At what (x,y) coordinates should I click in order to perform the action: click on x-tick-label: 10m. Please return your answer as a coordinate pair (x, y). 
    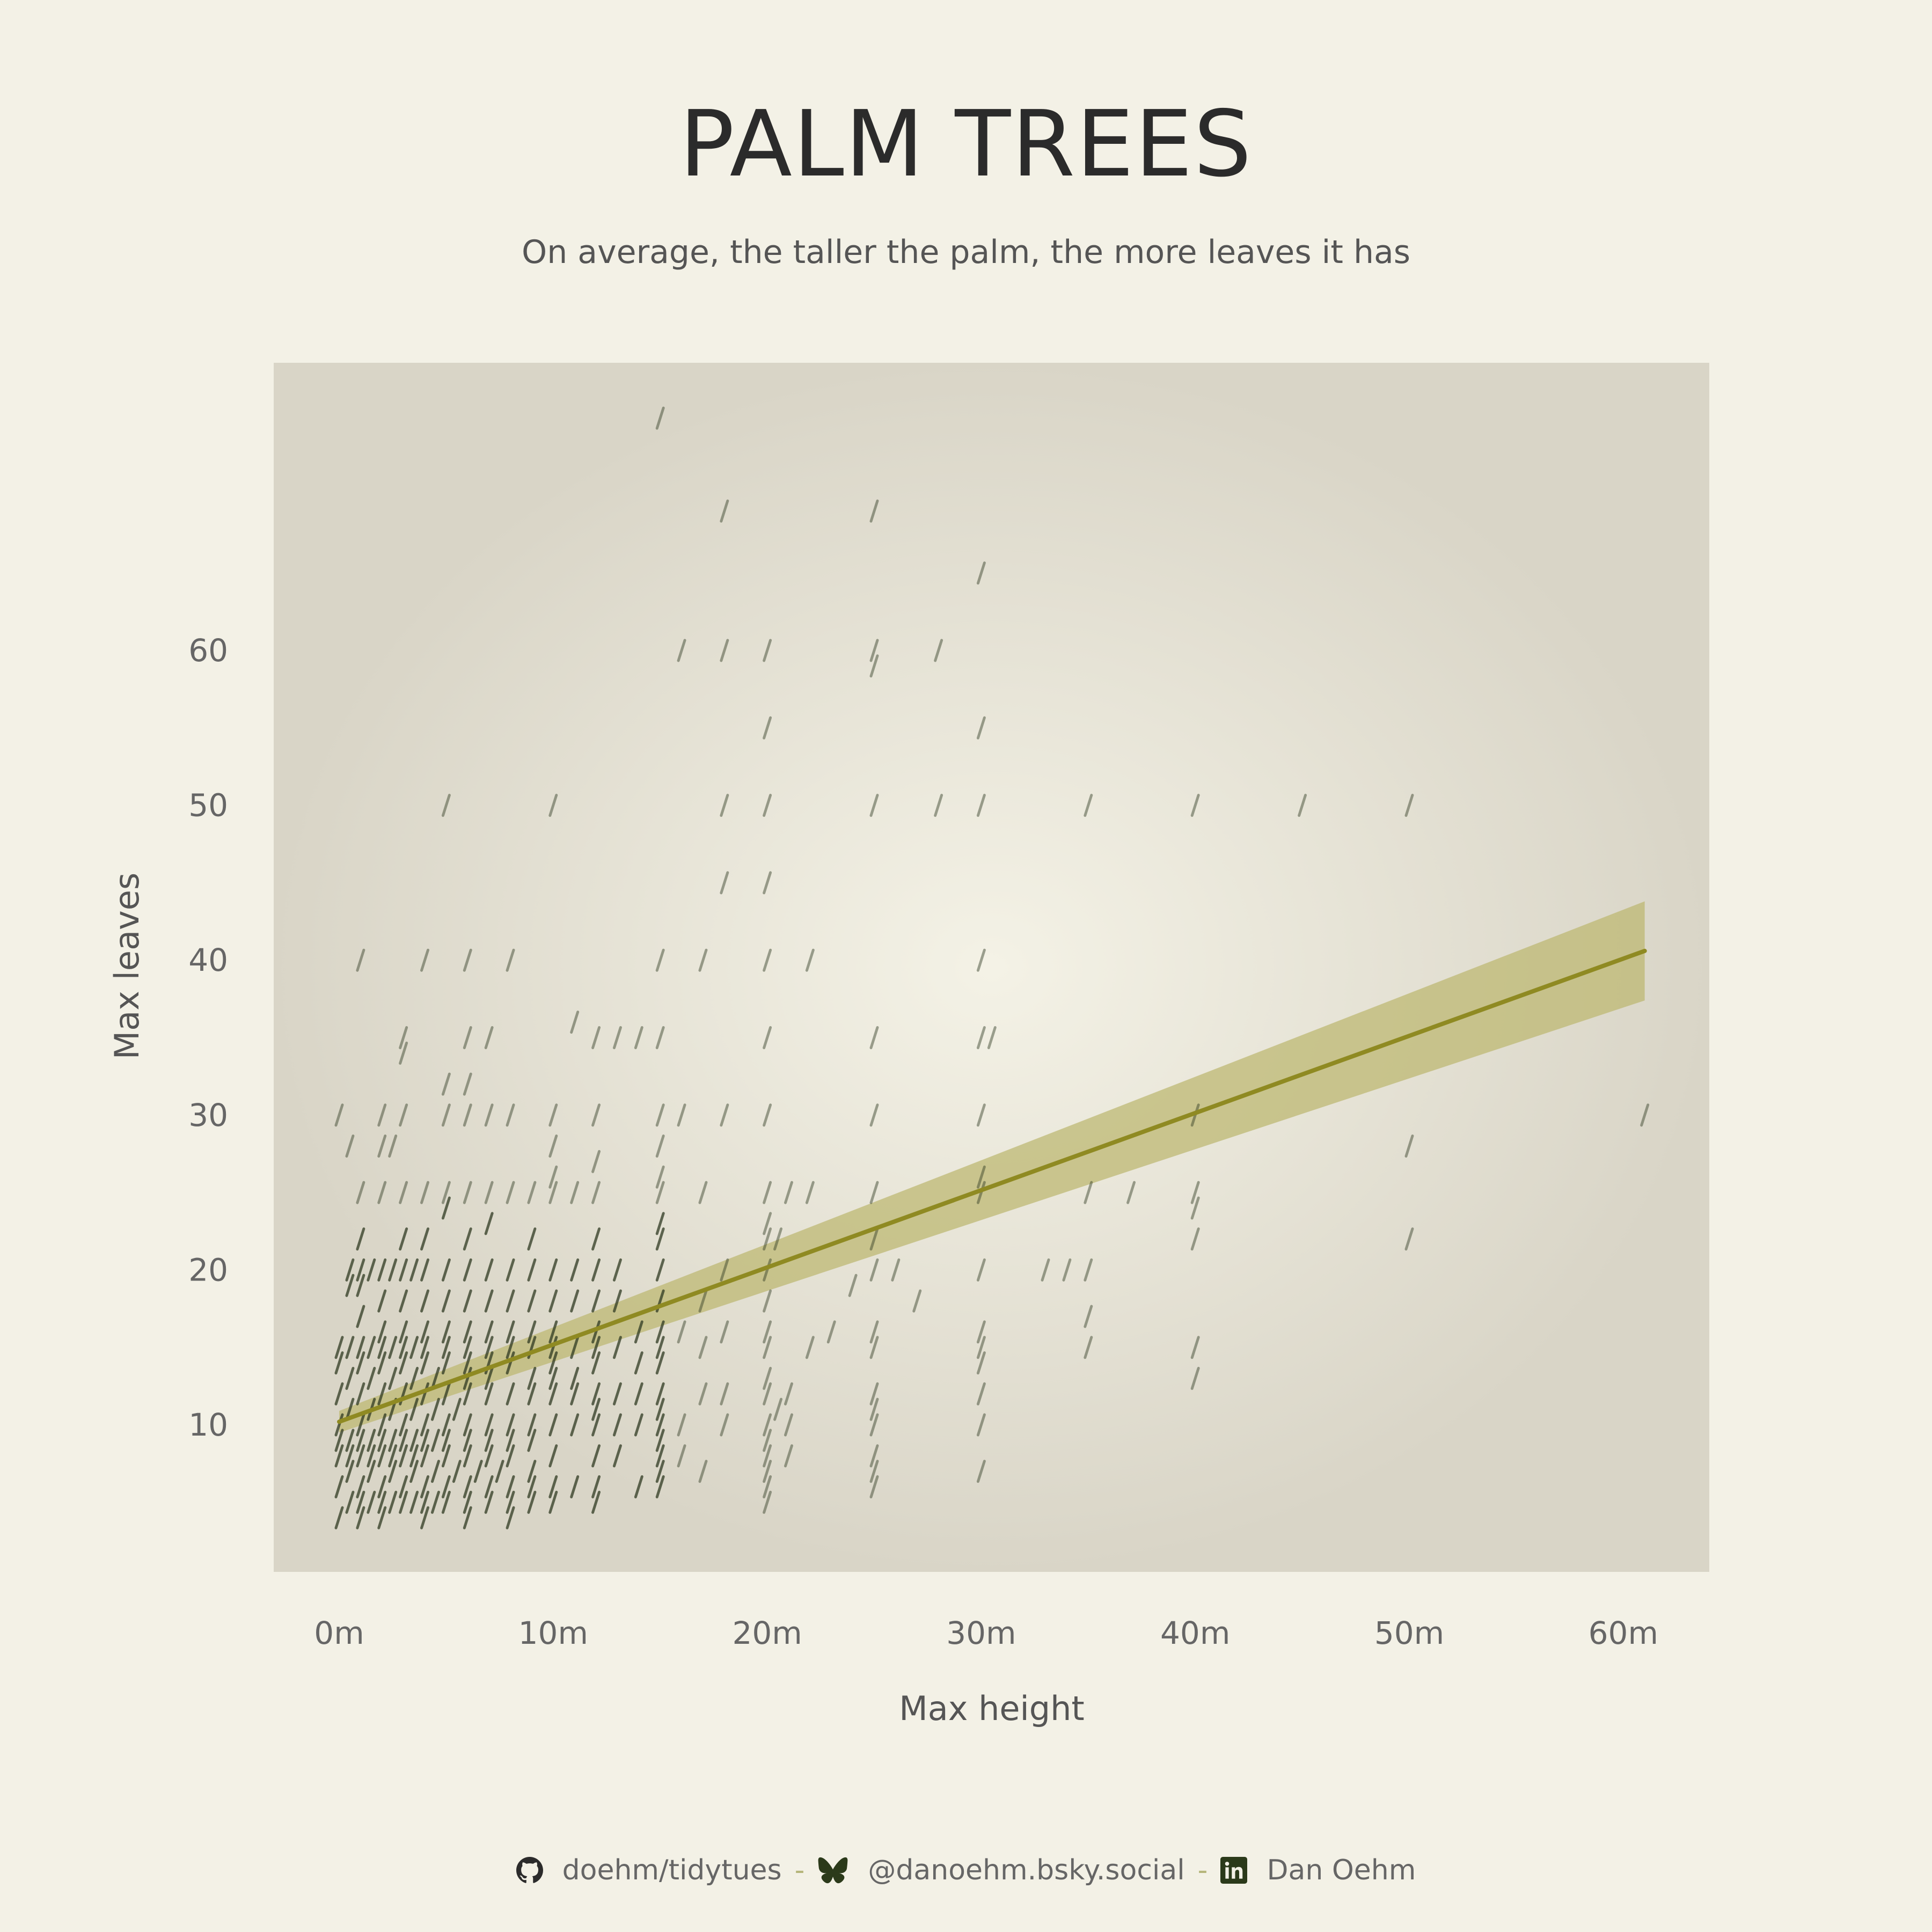
    Looking at the image, I should click on (553, 1633).